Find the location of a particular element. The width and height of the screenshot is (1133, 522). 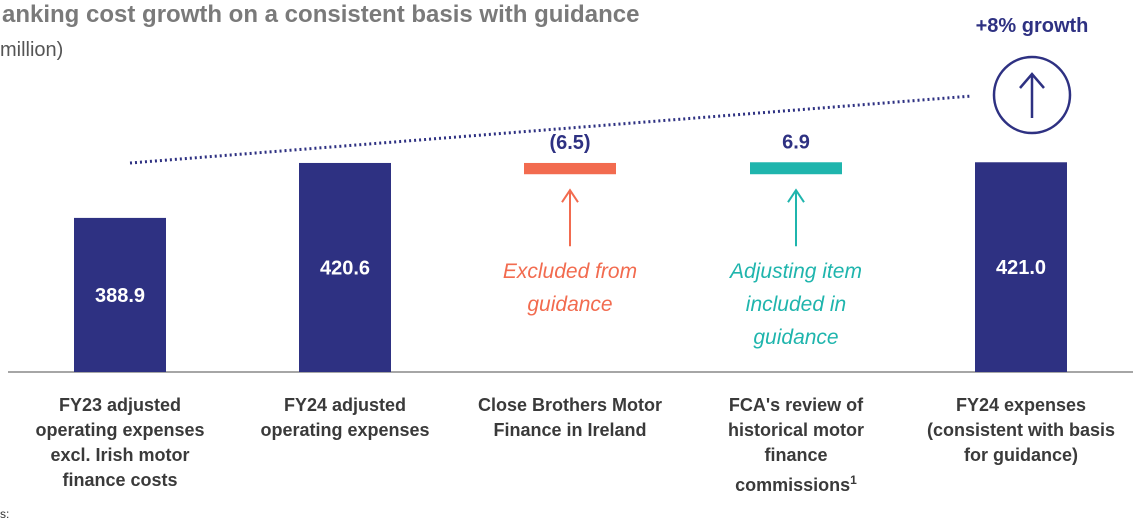

trend-line is located at coordinates (551, 129).